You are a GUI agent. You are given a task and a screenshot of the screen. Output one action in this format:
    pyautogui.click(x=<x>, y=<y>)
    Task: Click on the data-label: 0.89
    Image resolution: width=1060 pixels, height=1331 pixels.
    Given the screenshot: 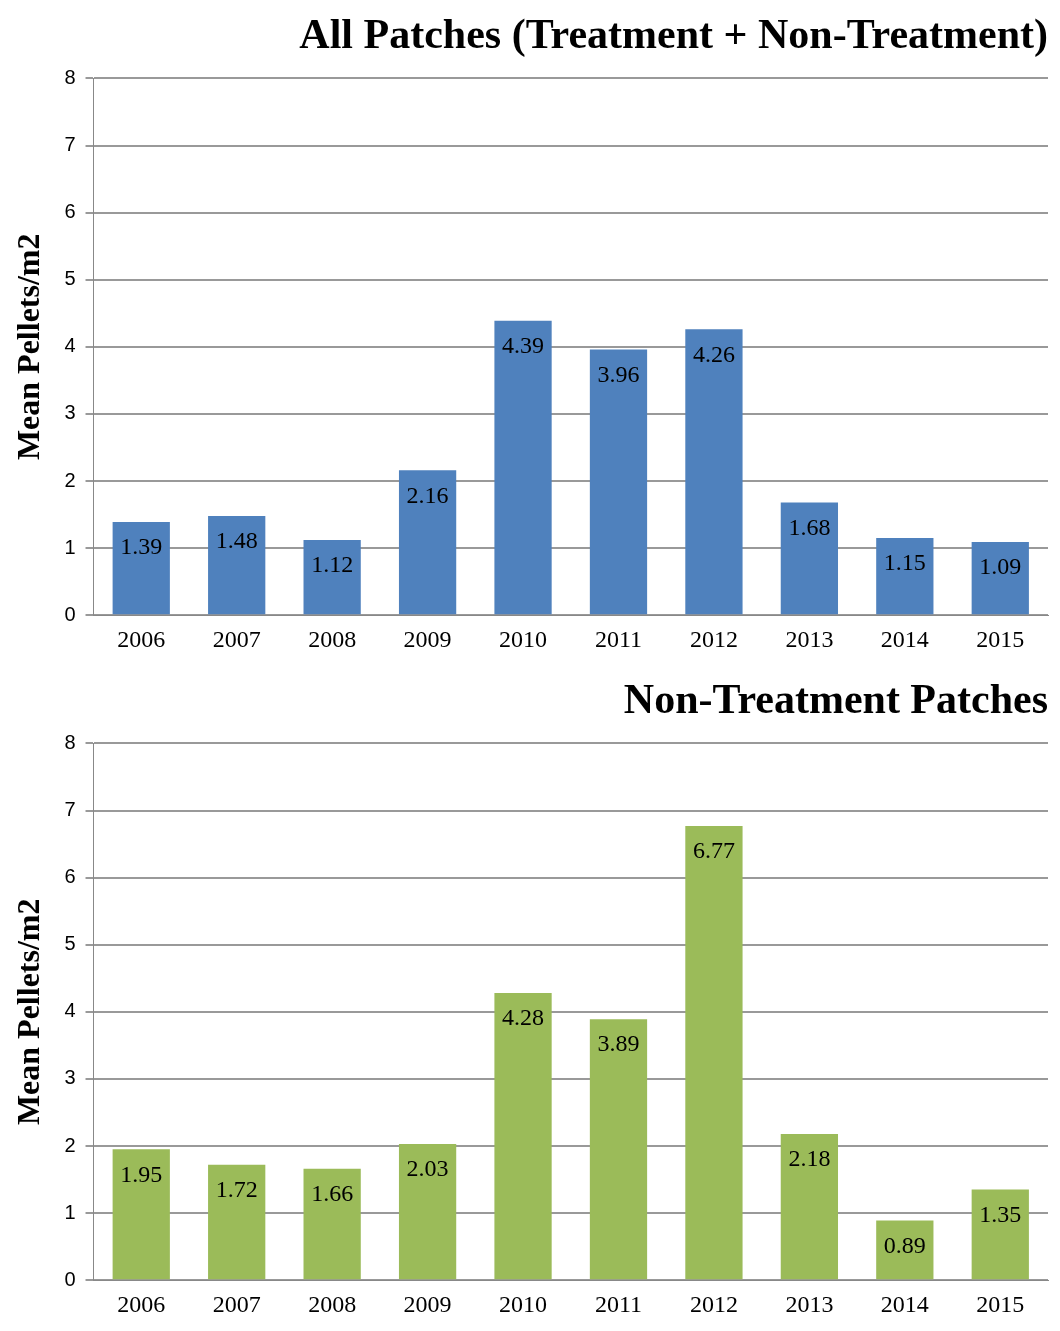 What is the action you would take?
    pyautogui.click(x=904, y=1244)
    